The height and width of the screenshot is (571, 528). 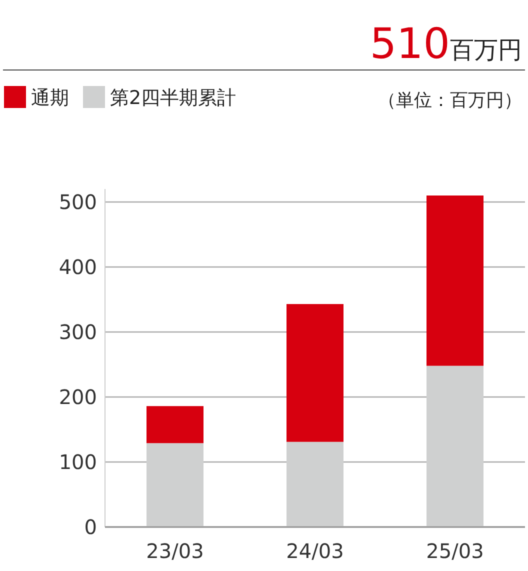 What do you see at coordinates (315, 551) in the screenshot?
I see `x-tick-label: 24/03` at bounding box center [315, 551].